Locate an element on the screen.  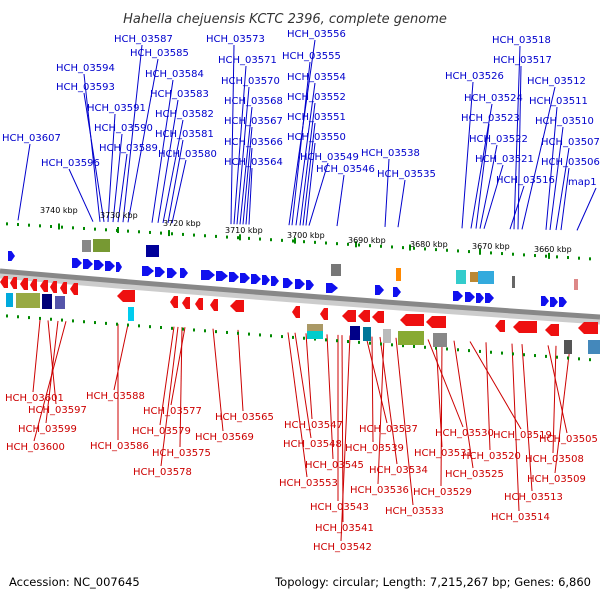
gene-label-hch-03579: HCH_03579 is located at coordinates (161, 431).